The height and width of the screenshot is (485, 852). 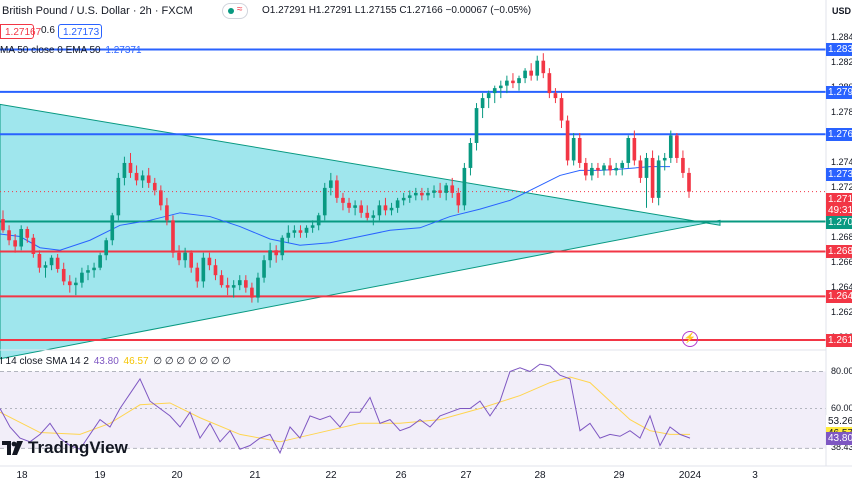 I want to click on currency-label: USD, so click(x=842, y=11).